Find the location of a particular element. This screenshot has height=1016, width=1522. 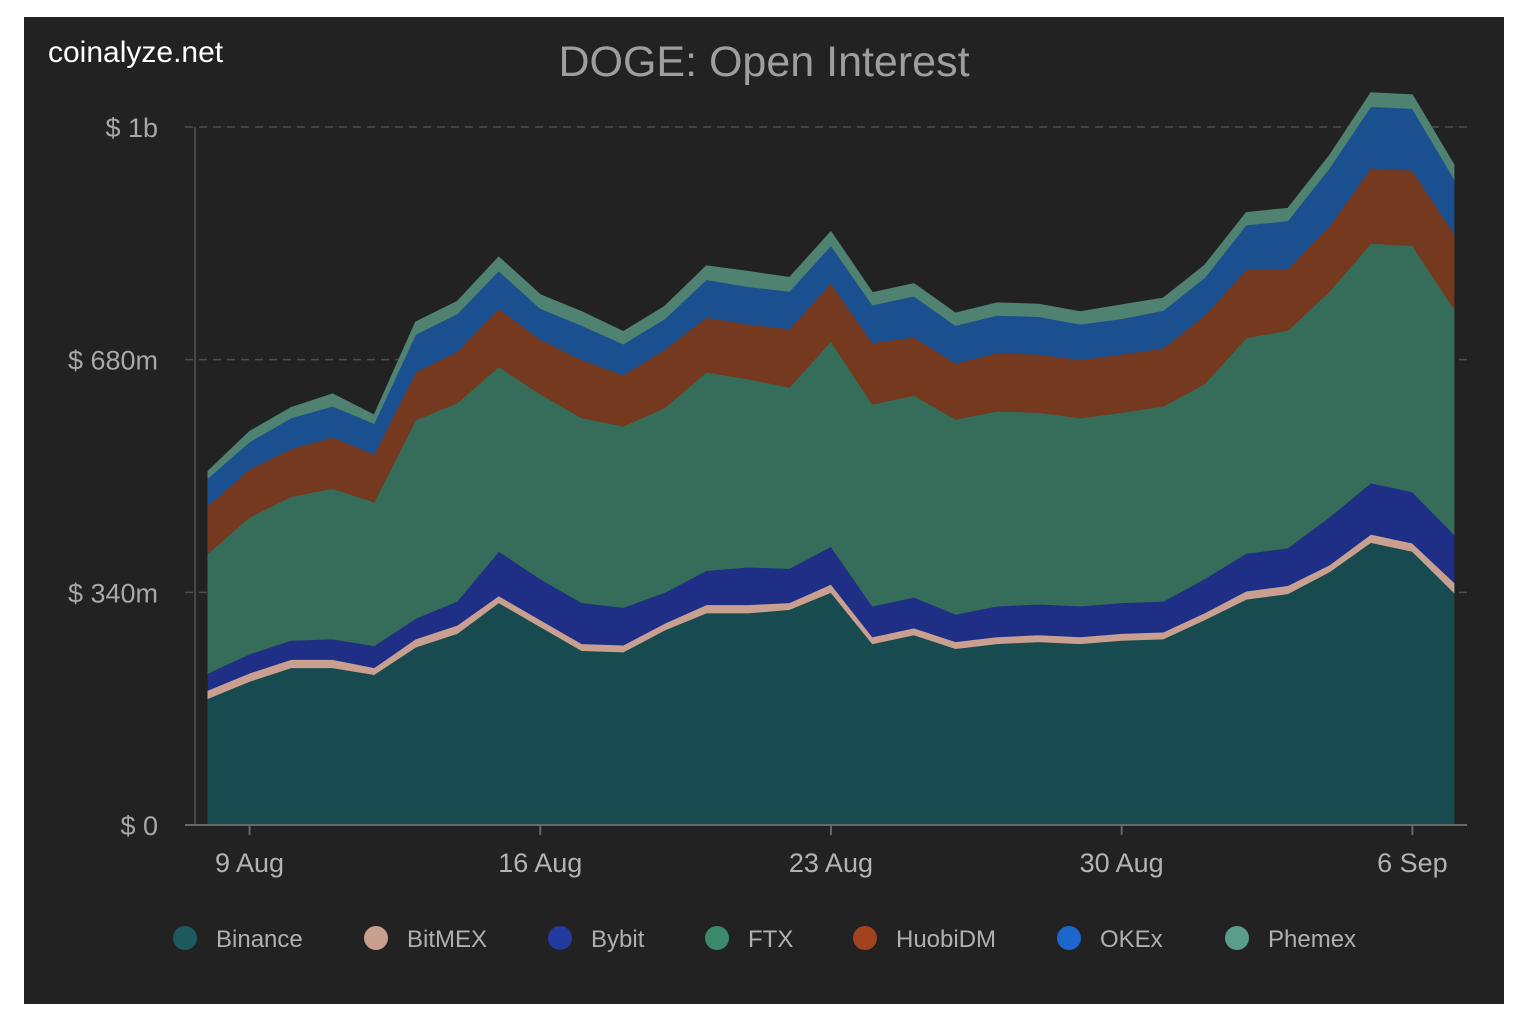

legend-item-ftx: FTX is located at coordinates (749, 939).